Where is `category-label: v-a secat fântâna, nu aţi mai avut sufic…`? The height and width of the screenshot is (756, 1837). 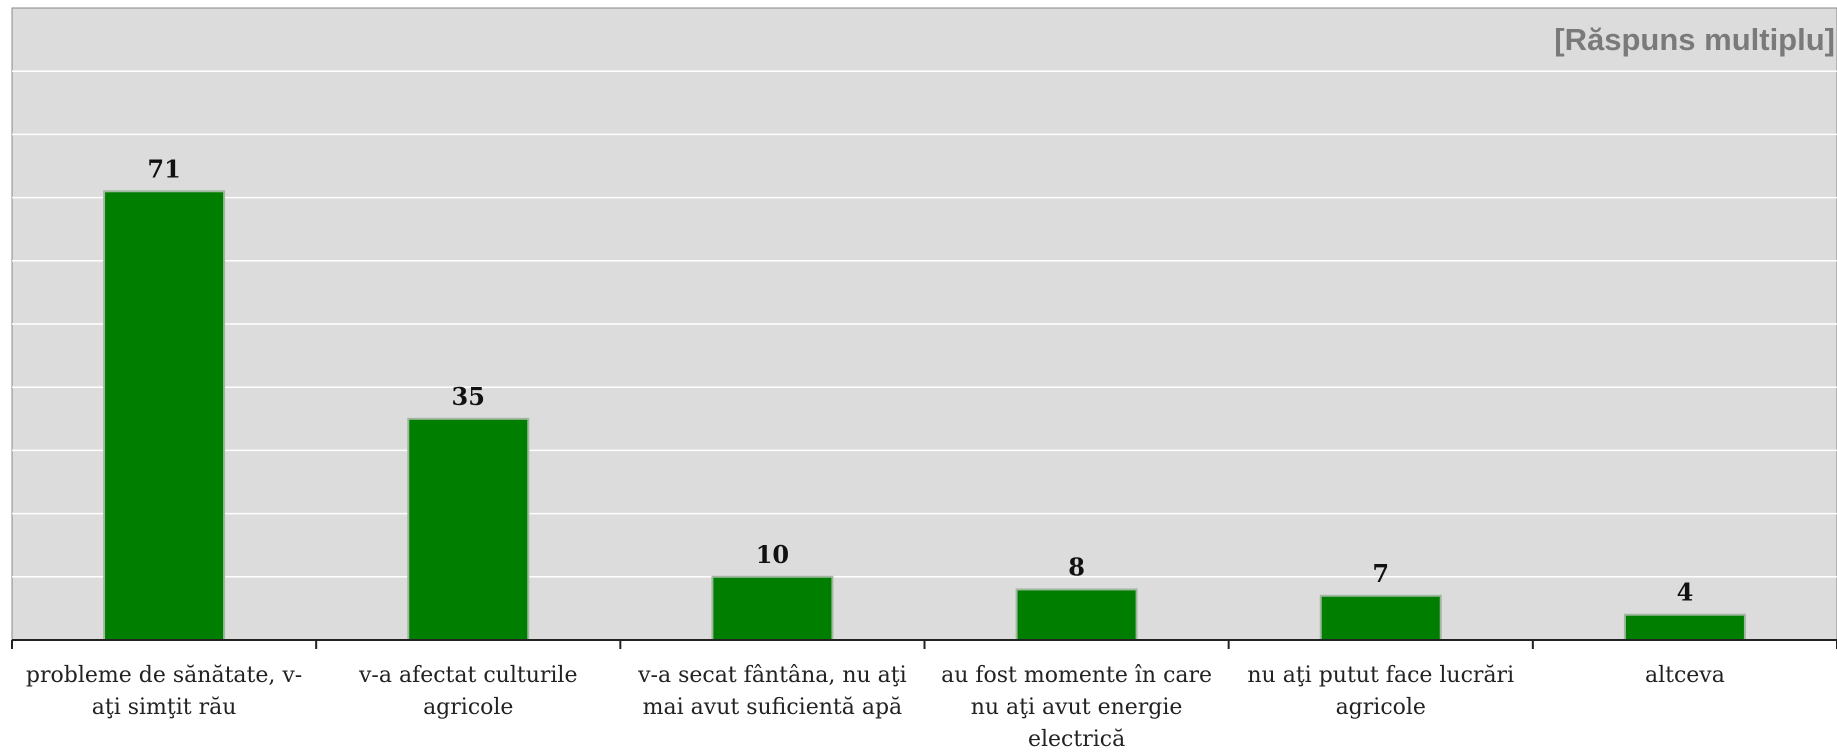
category-label: v-a secat fântâna, nu aţi mai avut sufic… is located at coordinates (772, 691).